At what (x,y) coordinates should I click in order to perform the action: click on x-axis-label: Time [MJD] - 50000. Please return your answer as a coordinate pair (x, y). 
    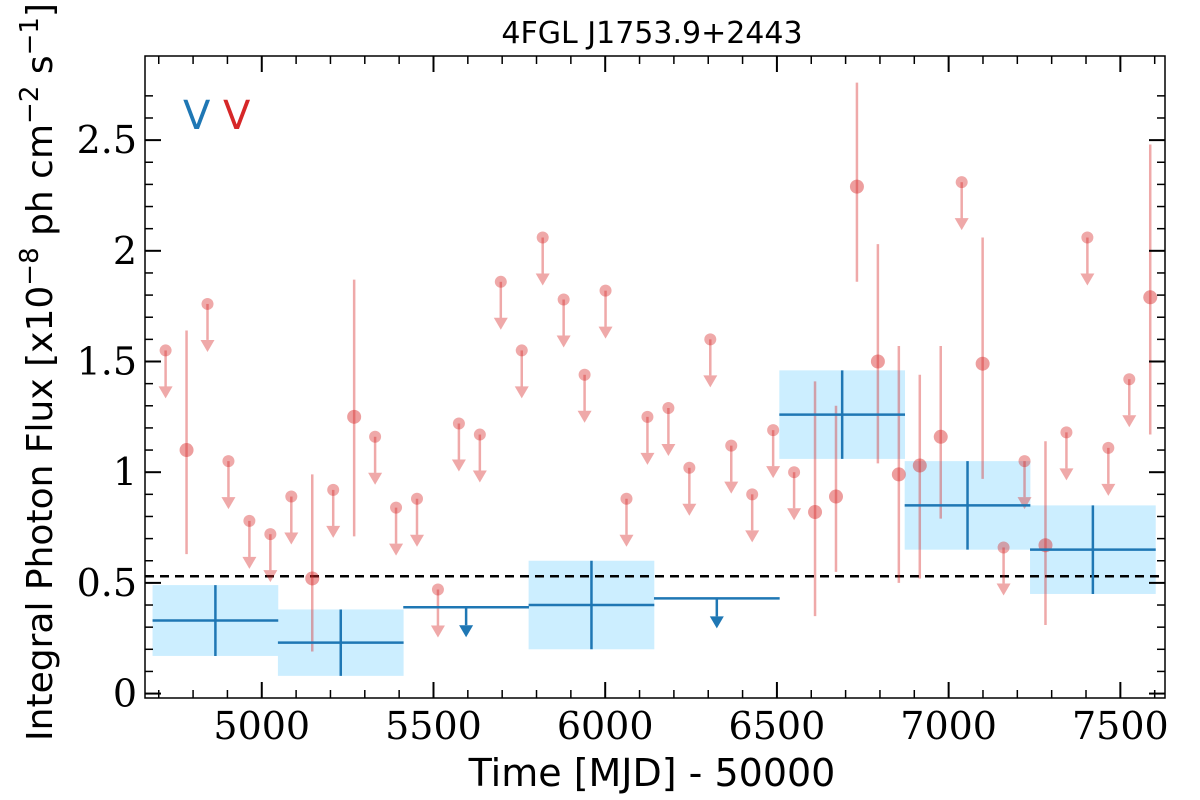
    Looking at the image, I should click on (652, 773).